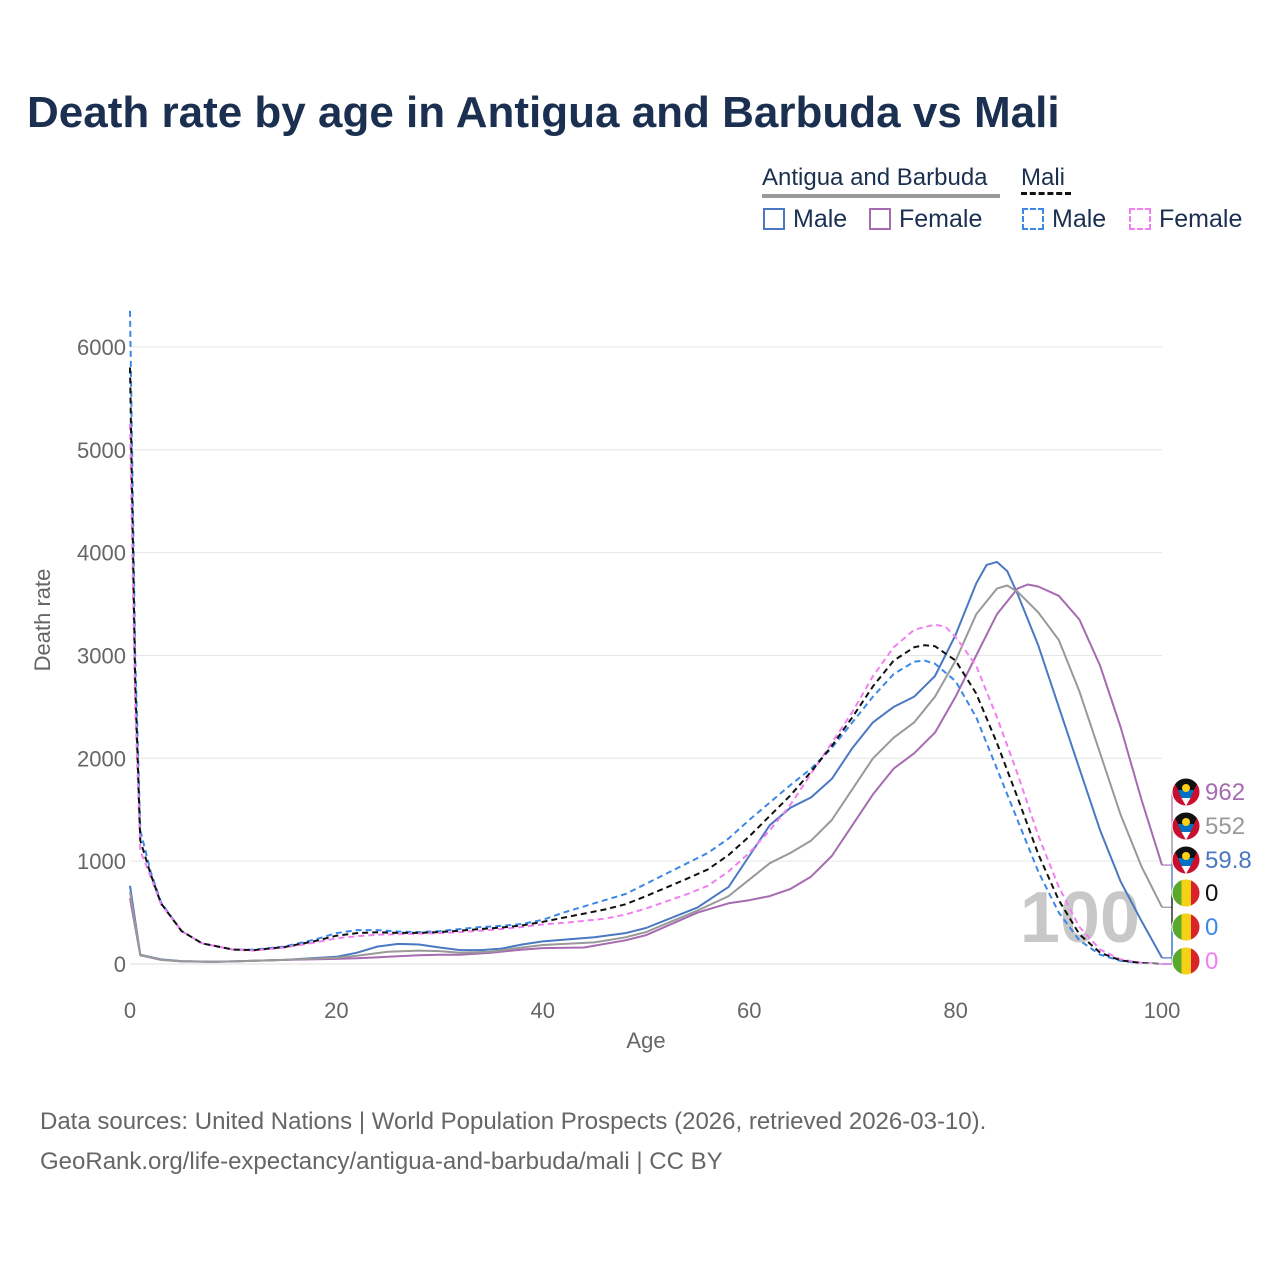  I want to click on y-axis-label: Death rate, so click(42, 620).